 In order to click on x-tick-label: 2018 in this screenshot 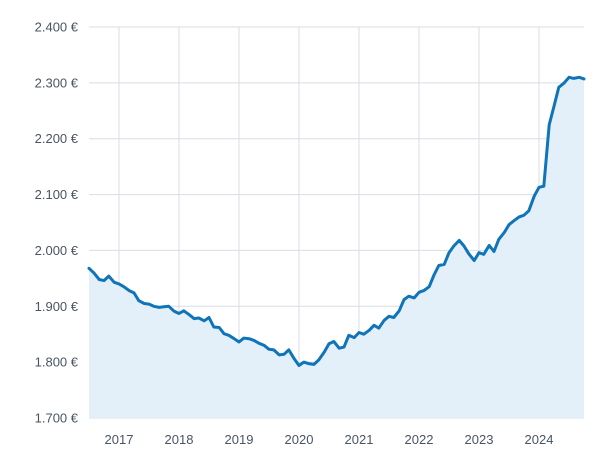, I will do `click(179, 439)`.